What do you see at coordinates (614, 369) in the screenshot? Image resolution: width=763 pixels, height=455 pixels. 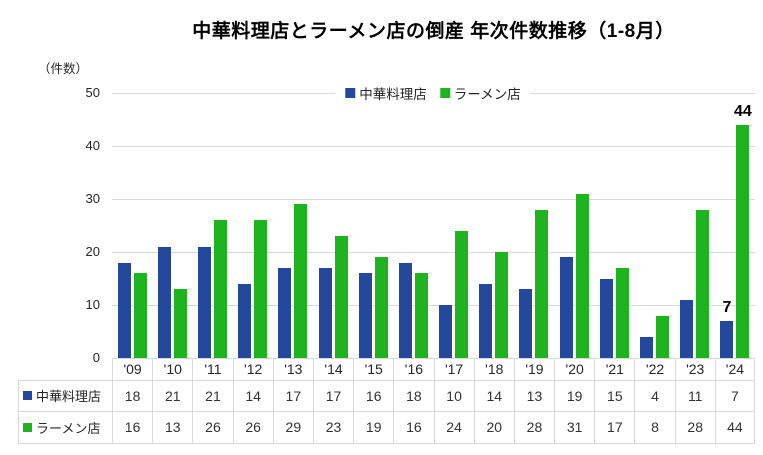 I see `x-axis-category-label: '21` at bounding box center [614, 369].